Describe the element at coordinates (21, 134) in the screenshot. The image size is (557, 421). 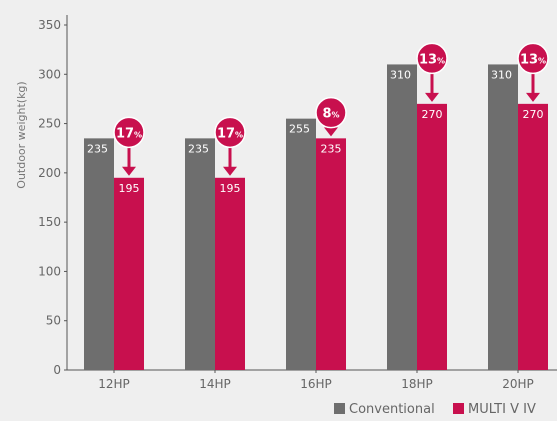
I see `y-axis-label: Outdoor weight(kg)` at that location.